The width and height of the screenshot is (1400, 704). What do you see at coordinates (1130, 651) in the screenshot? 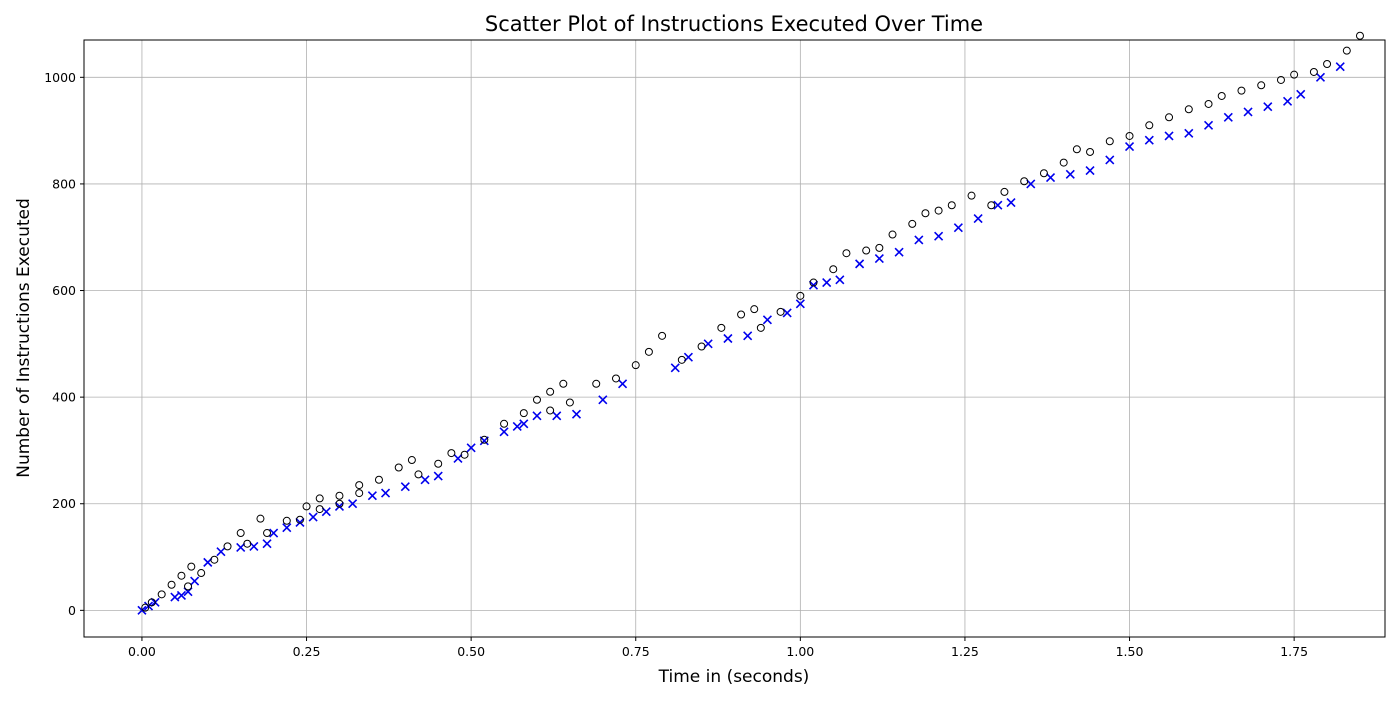
I see `x-tick-label: 1.50` at bounding box center [1130, 651].